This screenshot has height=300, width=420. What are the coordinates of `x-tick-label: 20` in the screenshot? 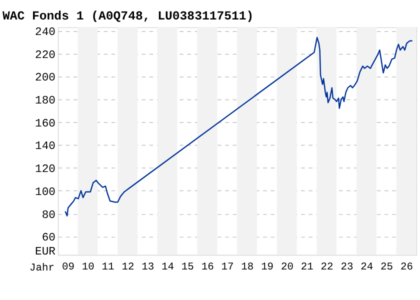 It's located at (287, 267).